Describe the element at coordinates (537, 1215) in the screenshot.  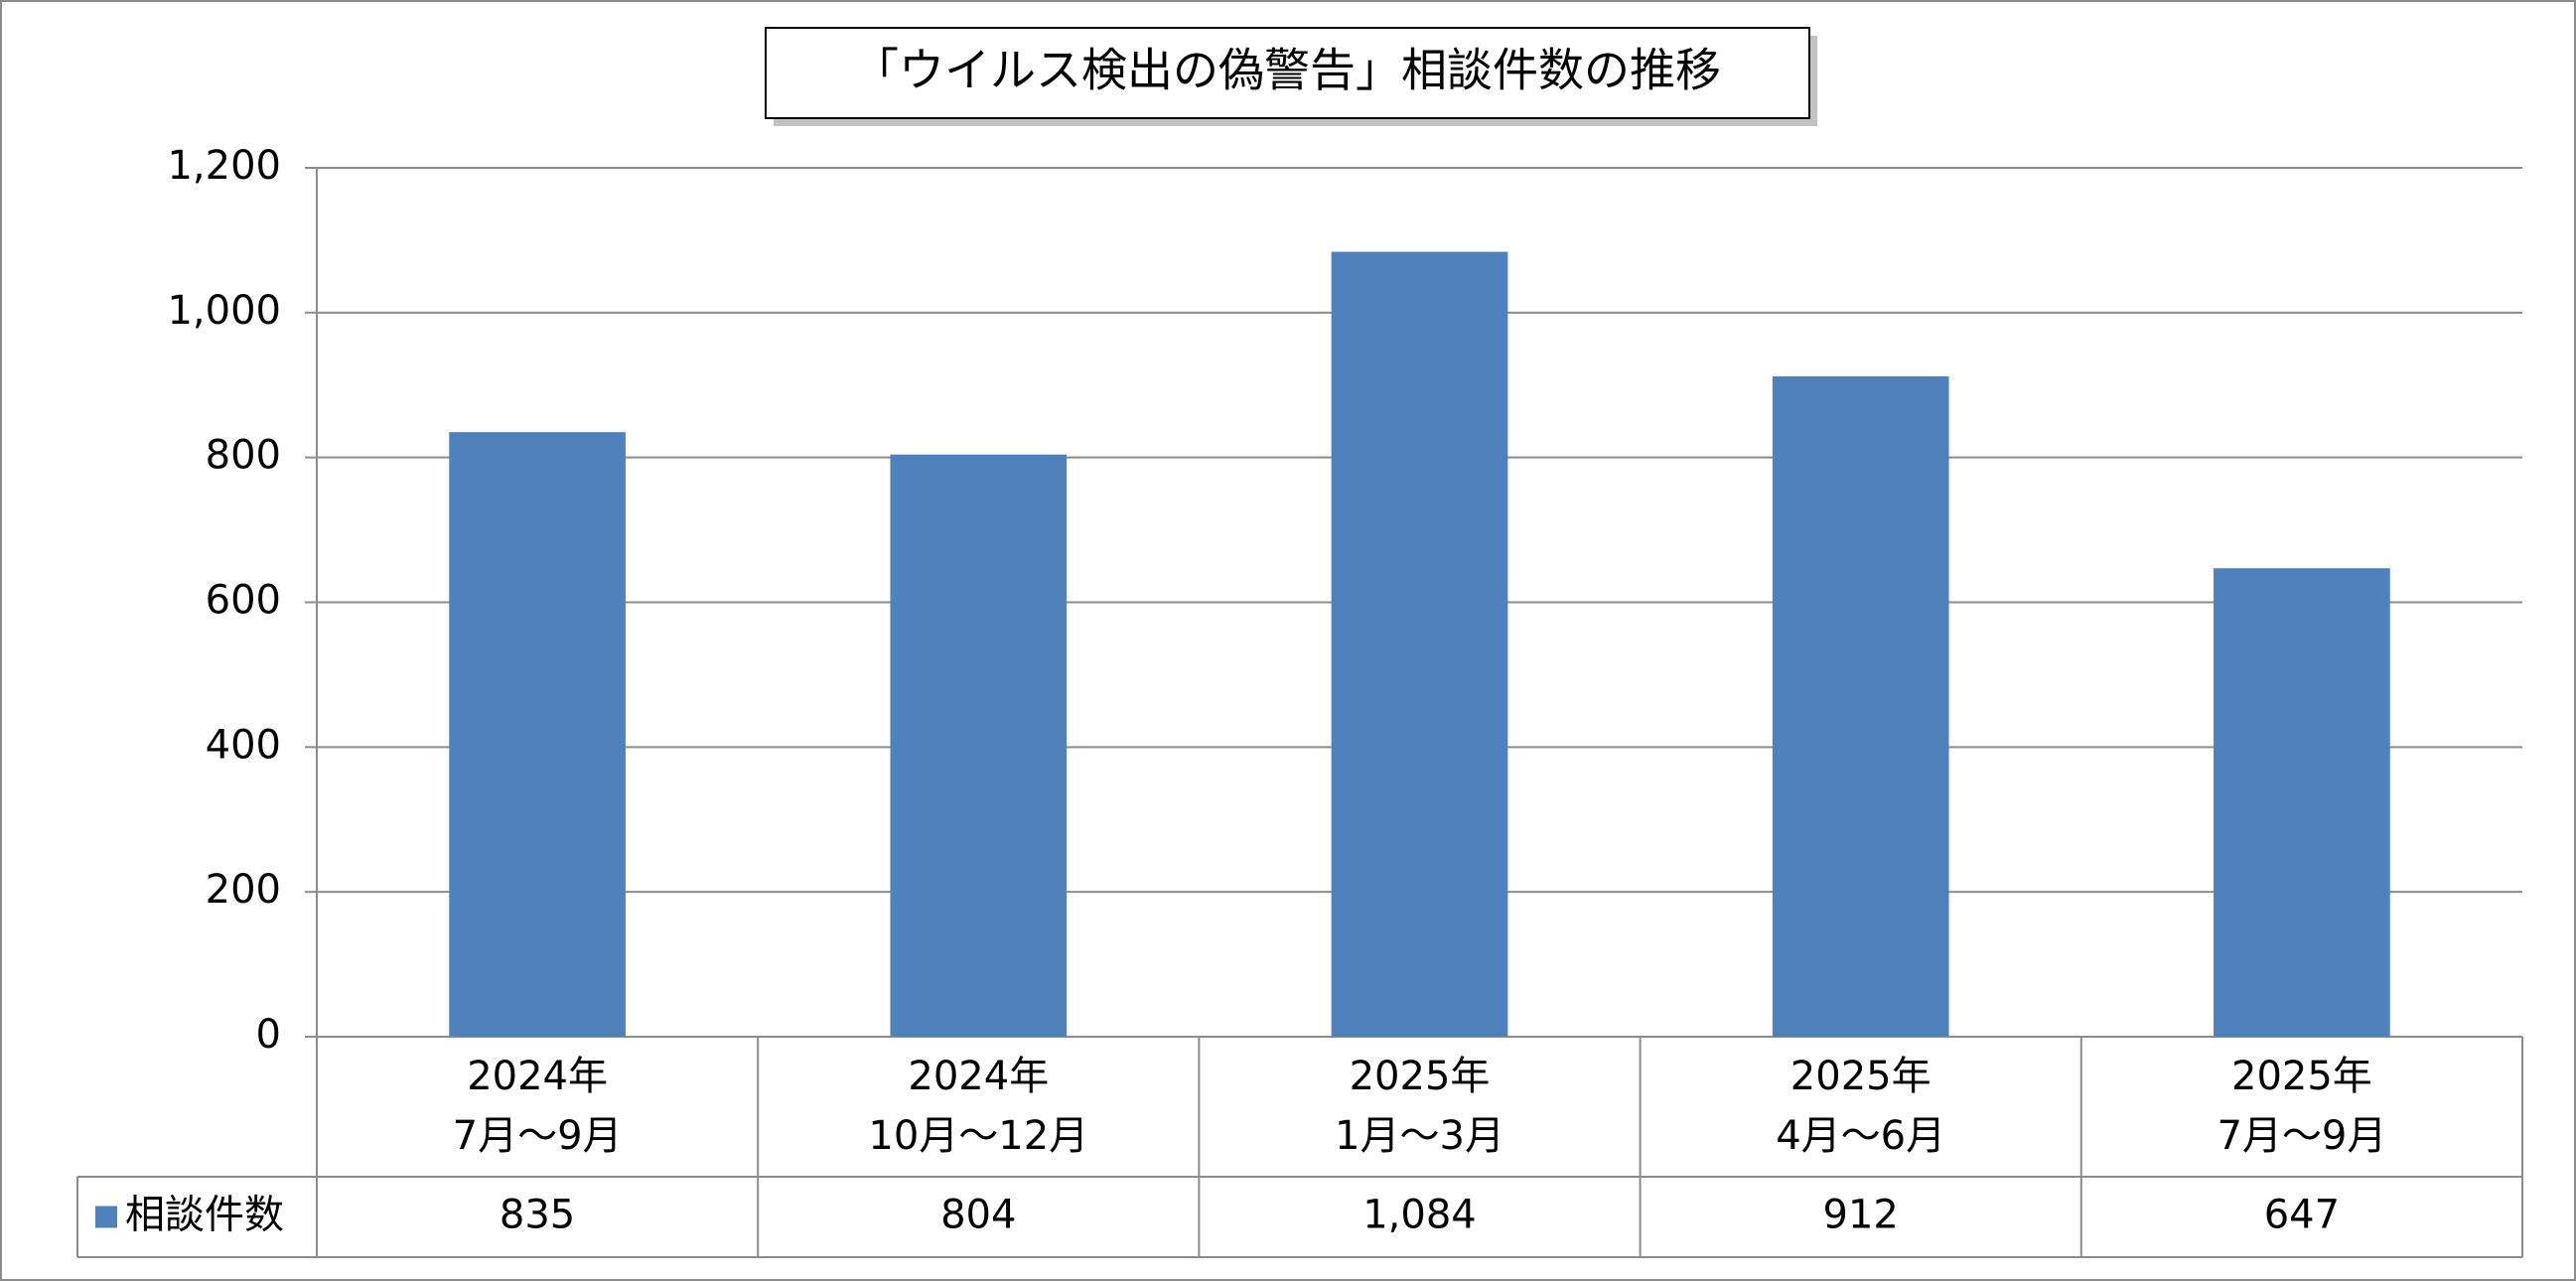
I see `table-value: 835` at that location.